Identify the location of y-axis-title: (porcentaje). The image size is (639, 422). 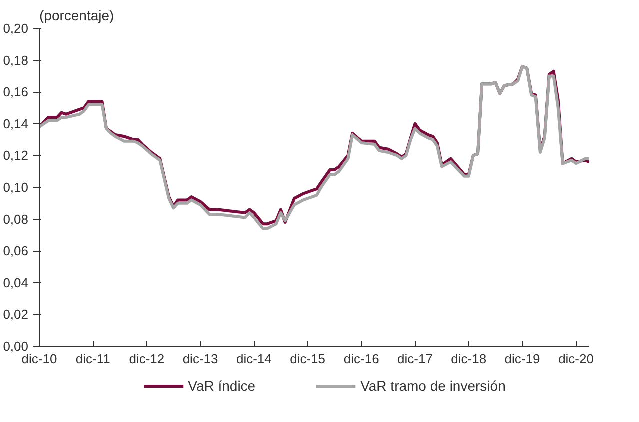
(77, 16).